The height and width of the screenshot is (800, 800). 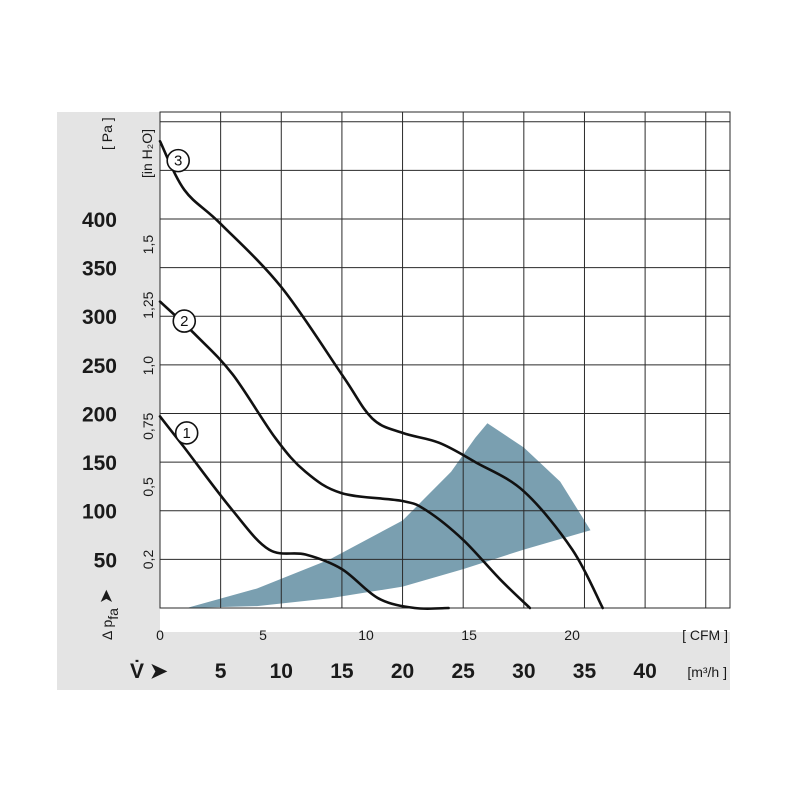 I want to click on pa-tick-label: 300, so click(x=99, y=317).